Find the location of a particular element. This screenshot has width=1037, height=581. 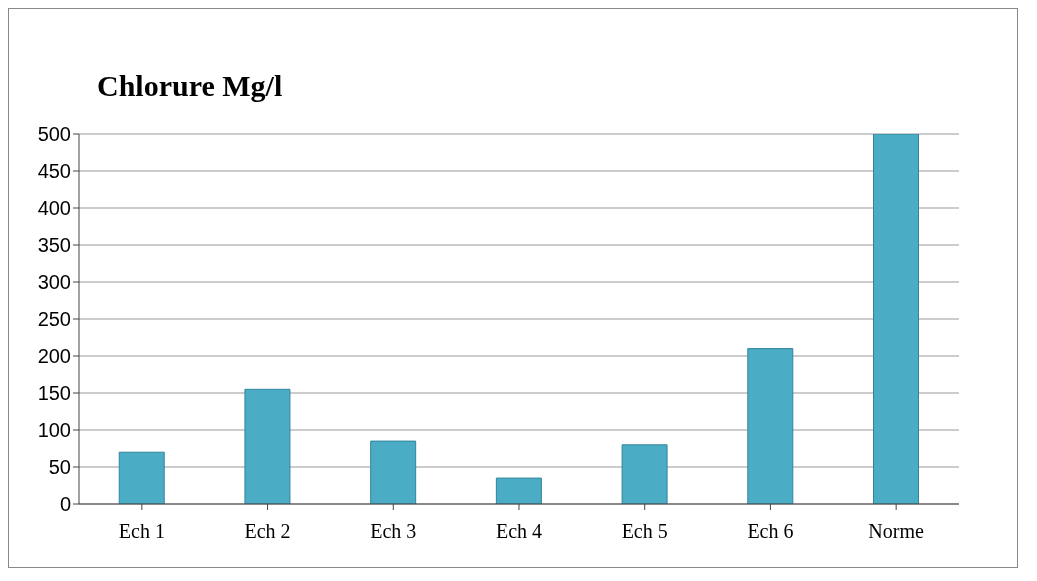

x-tick-label: Ech 3 is located at coordinates (393, 531).